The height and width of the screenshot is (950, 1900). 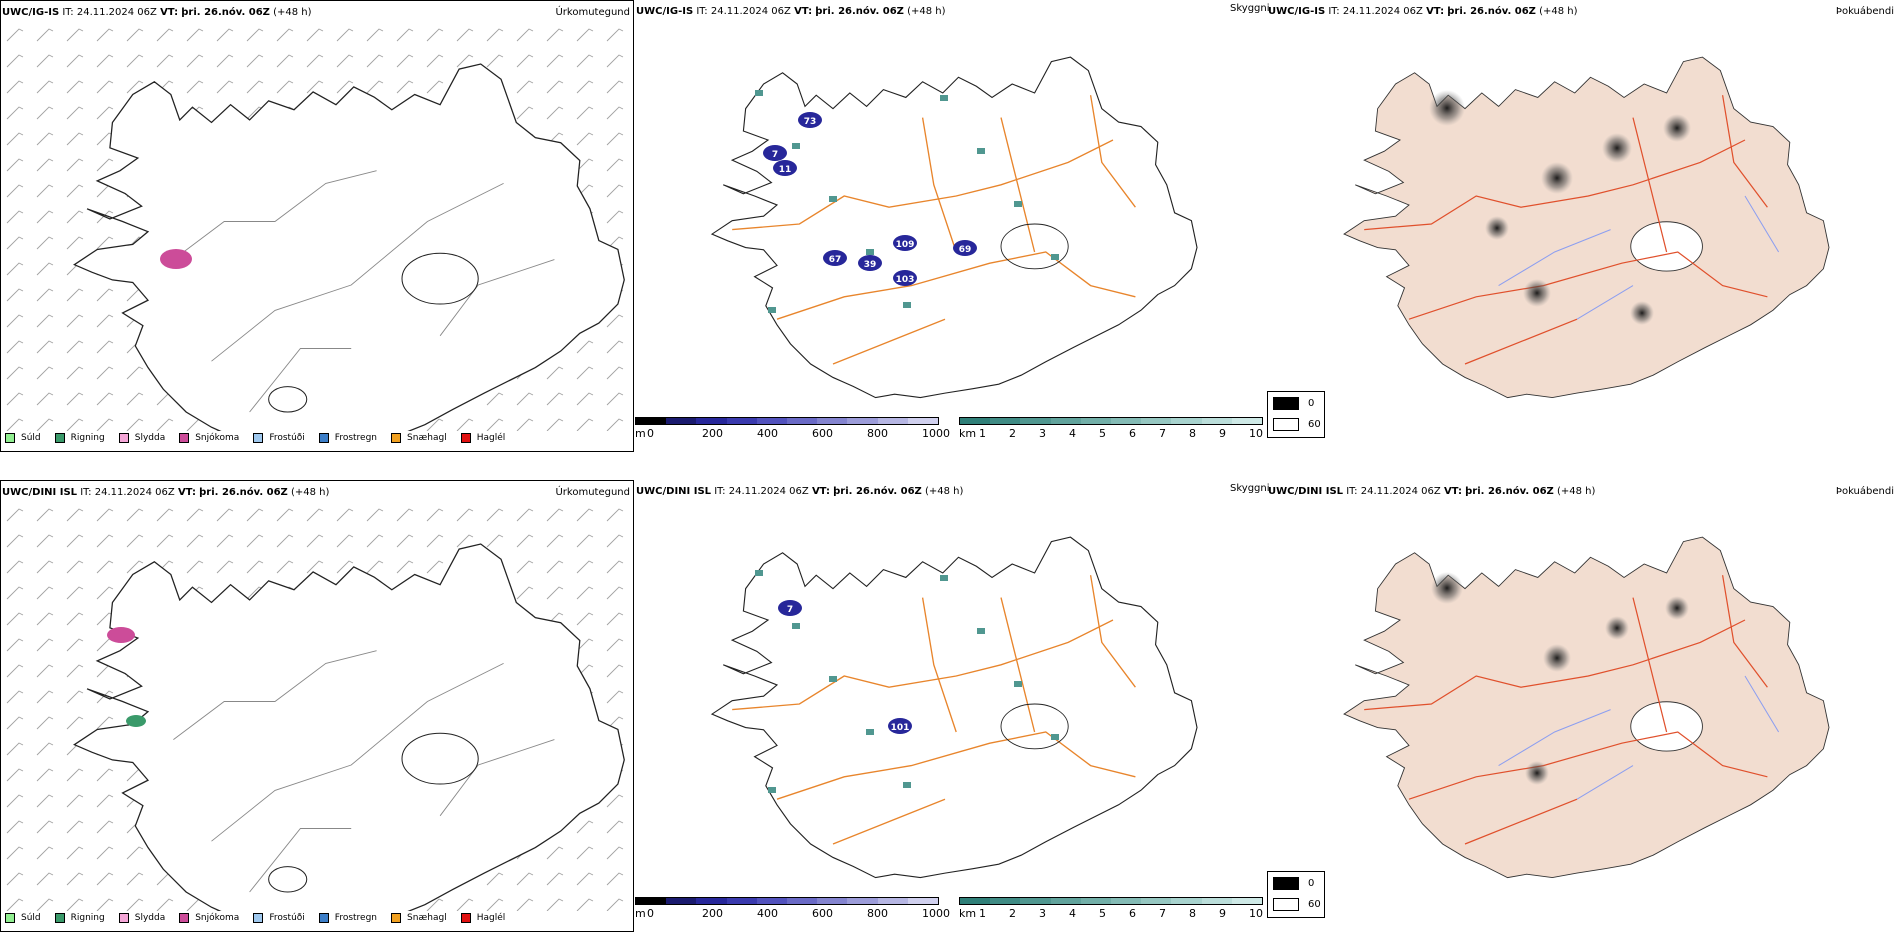 I want to click on precip-legend-item: Frostregn, so click(x=347, y=918).